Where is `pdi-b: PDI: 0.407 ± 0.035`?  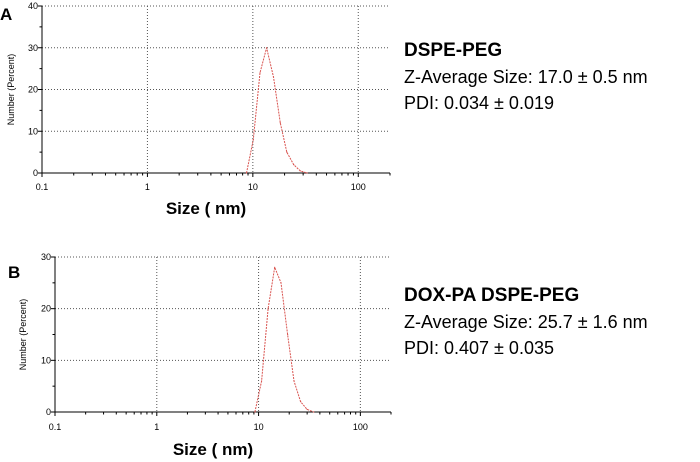 pdi-b: PDI: 0.407 ± 0.035 is located at coordinates (479, 348).